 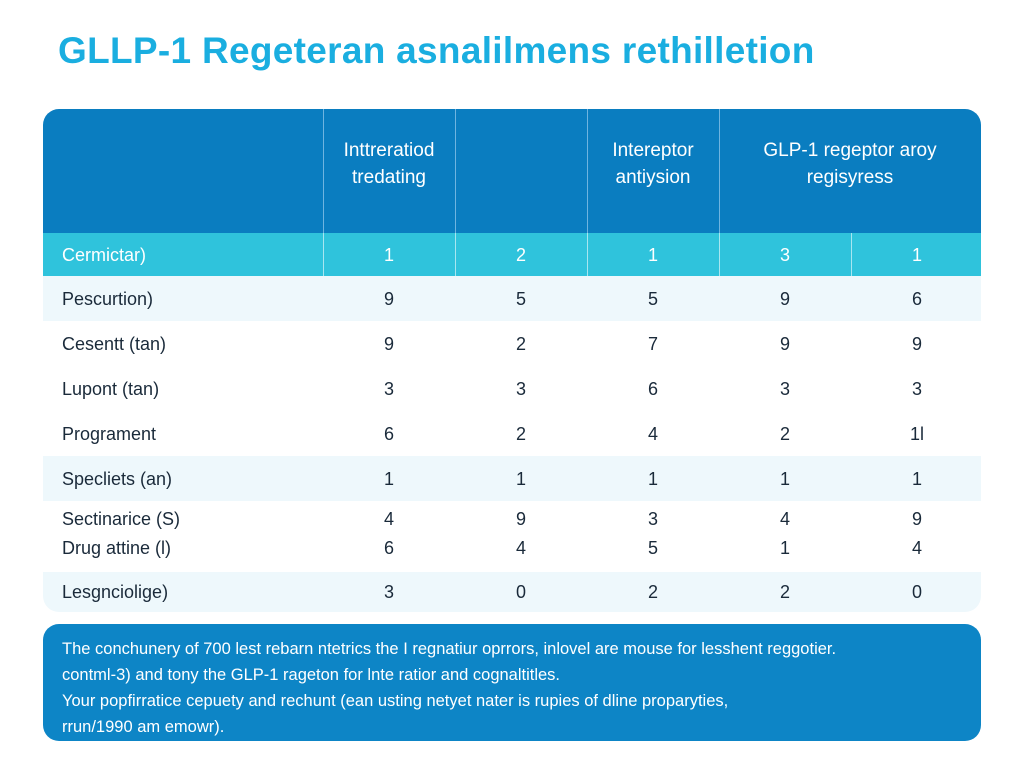 What do you see at coordinates (143, 727) in the screenshot?
I see `footer-line: rrun/1990 am emowr).` at bounding box center [143, 727].